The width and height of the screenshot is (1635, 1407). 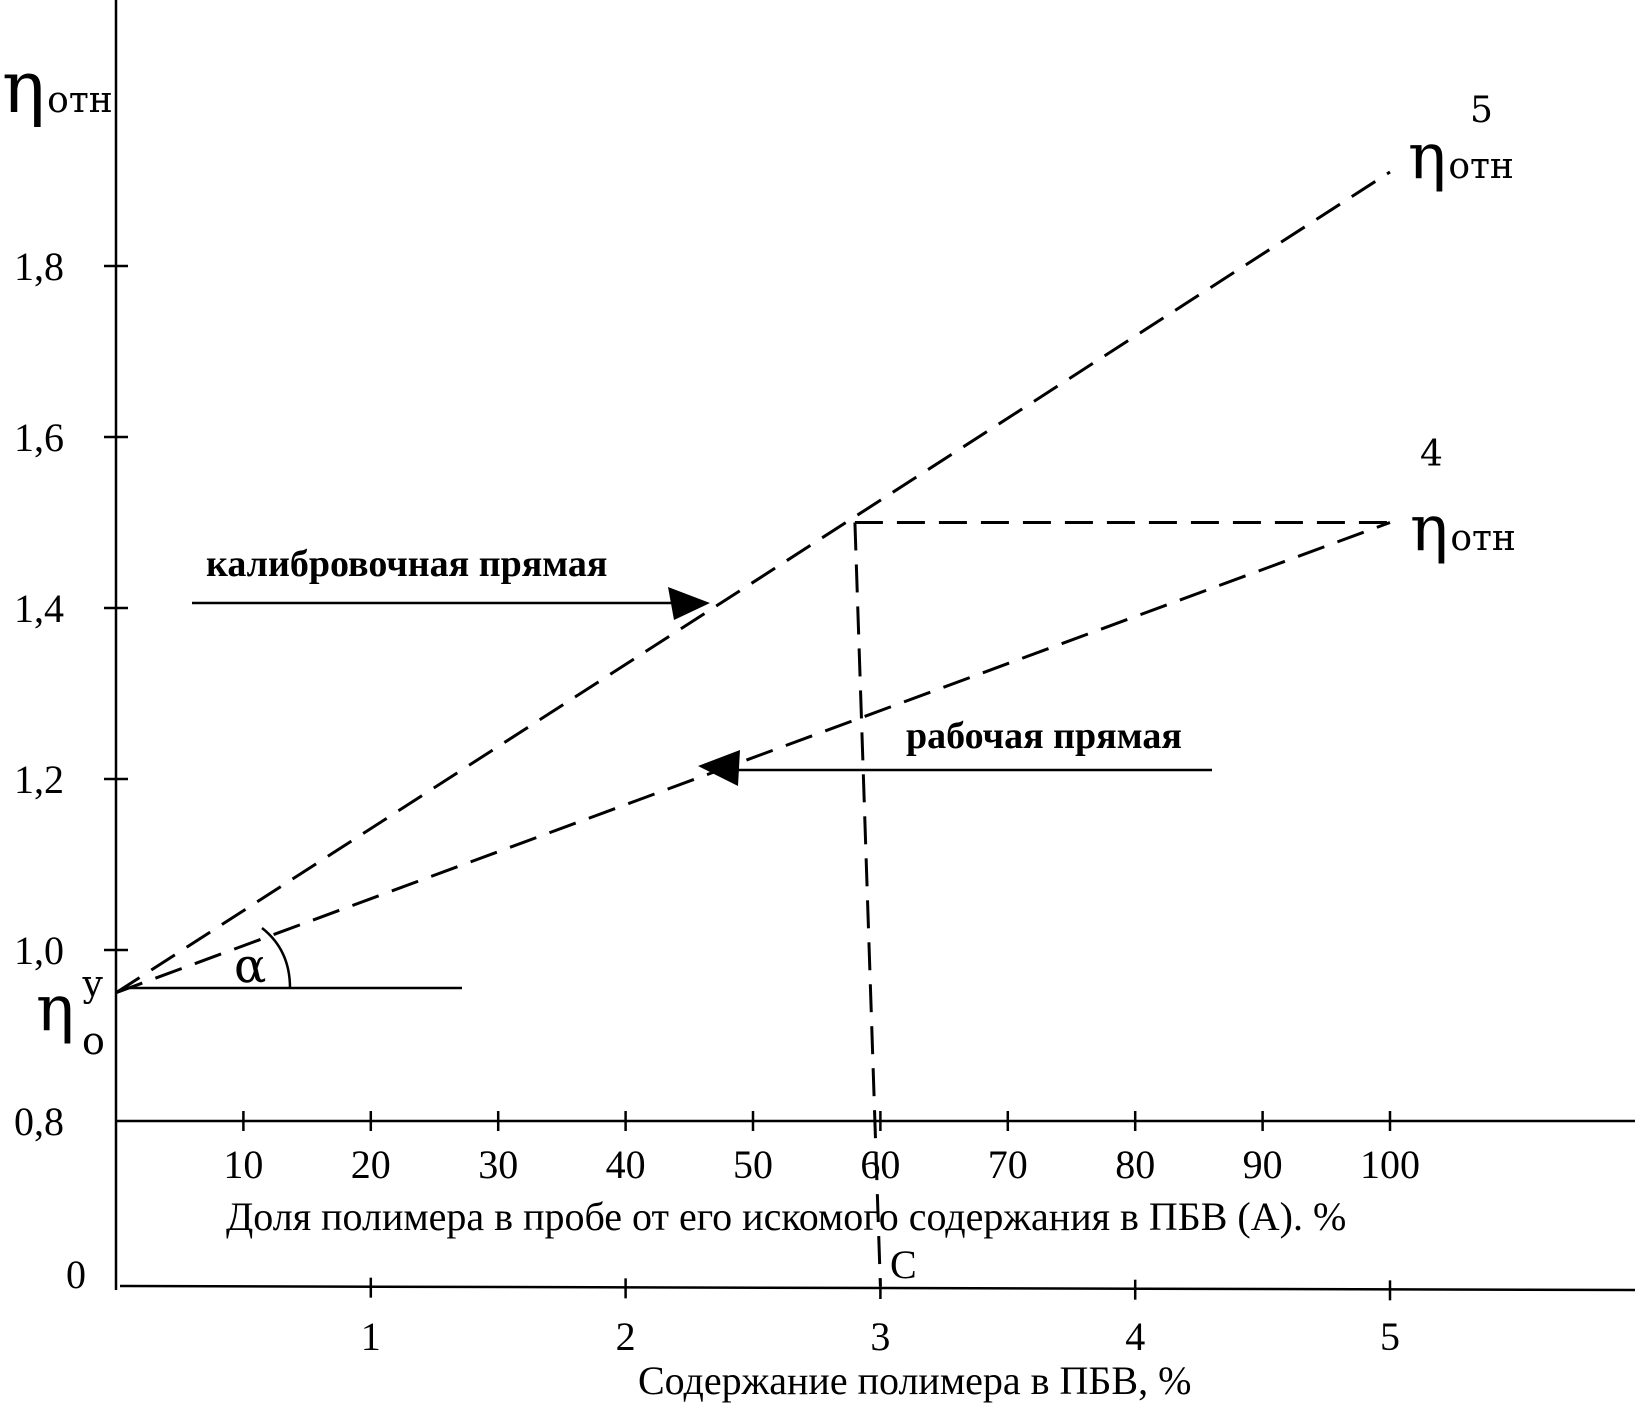 I want to click on x-top-tick-label-3: 40, so click(x=626, y=1164).